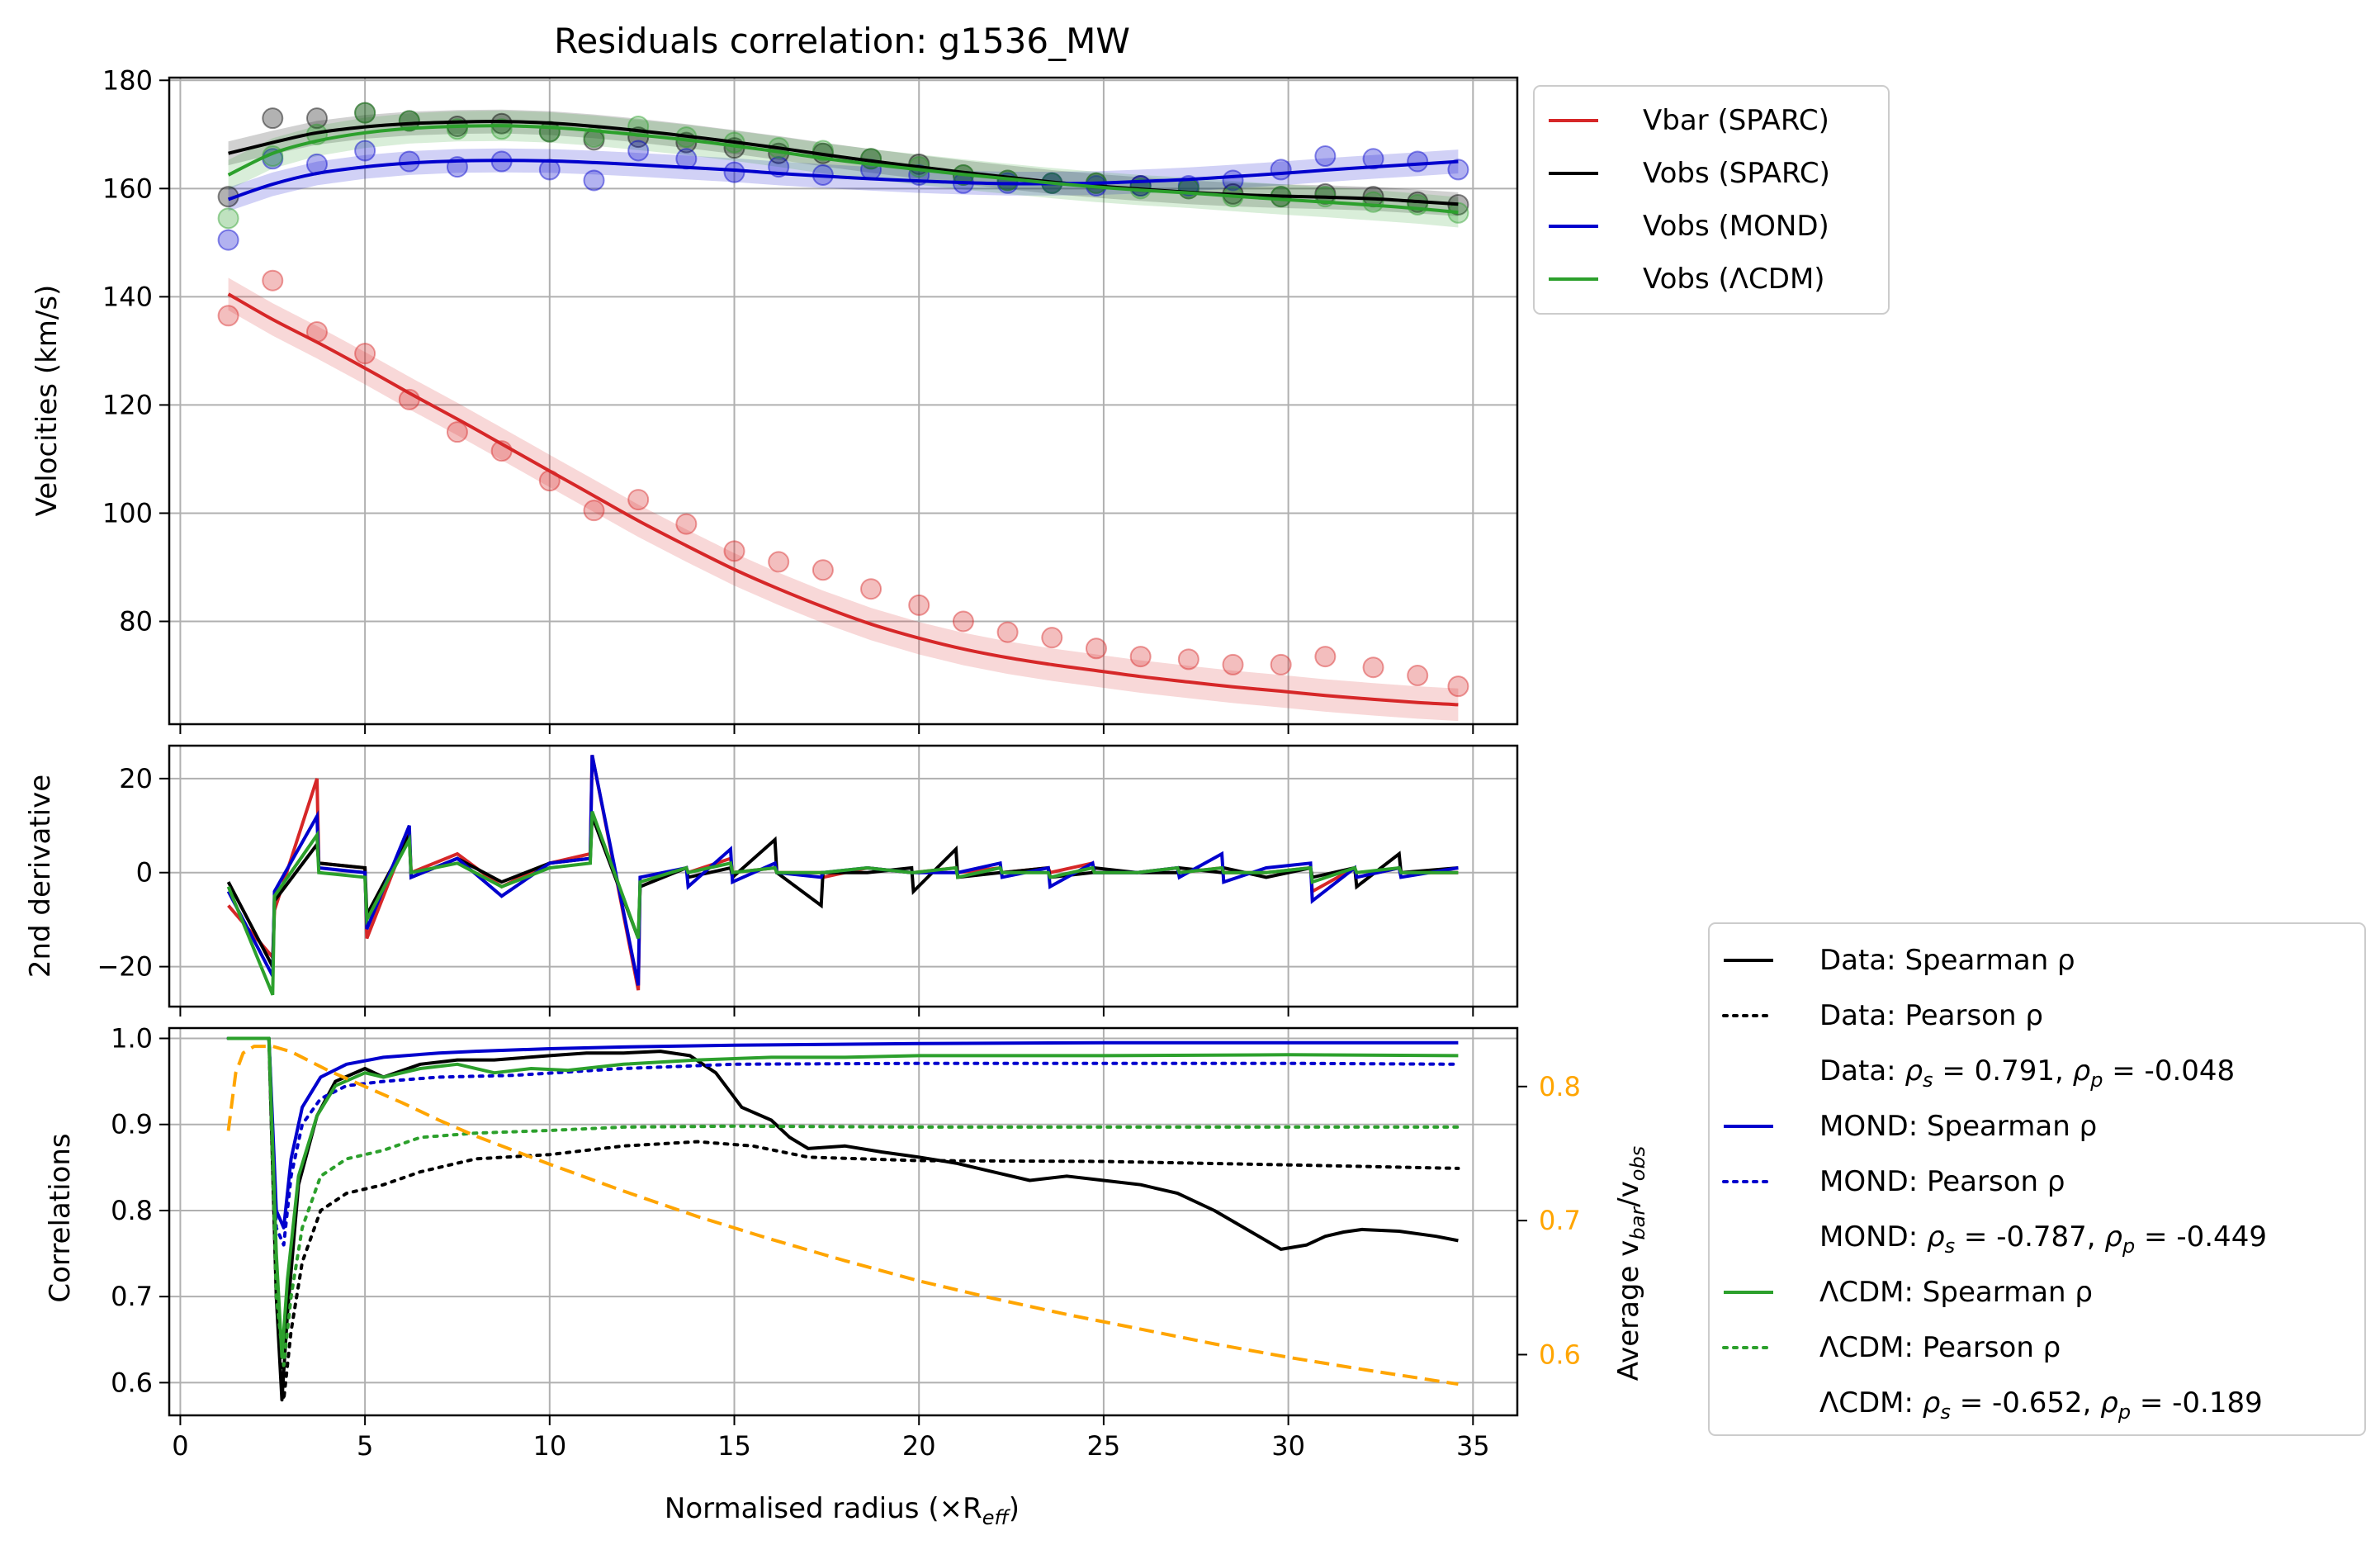 The height and width of the screenshot is (1545, 2380). What do you see at coordinates (125, 967) in the screenshot?
I see `y-tick-label: −20` at bounding box center [125, 967].